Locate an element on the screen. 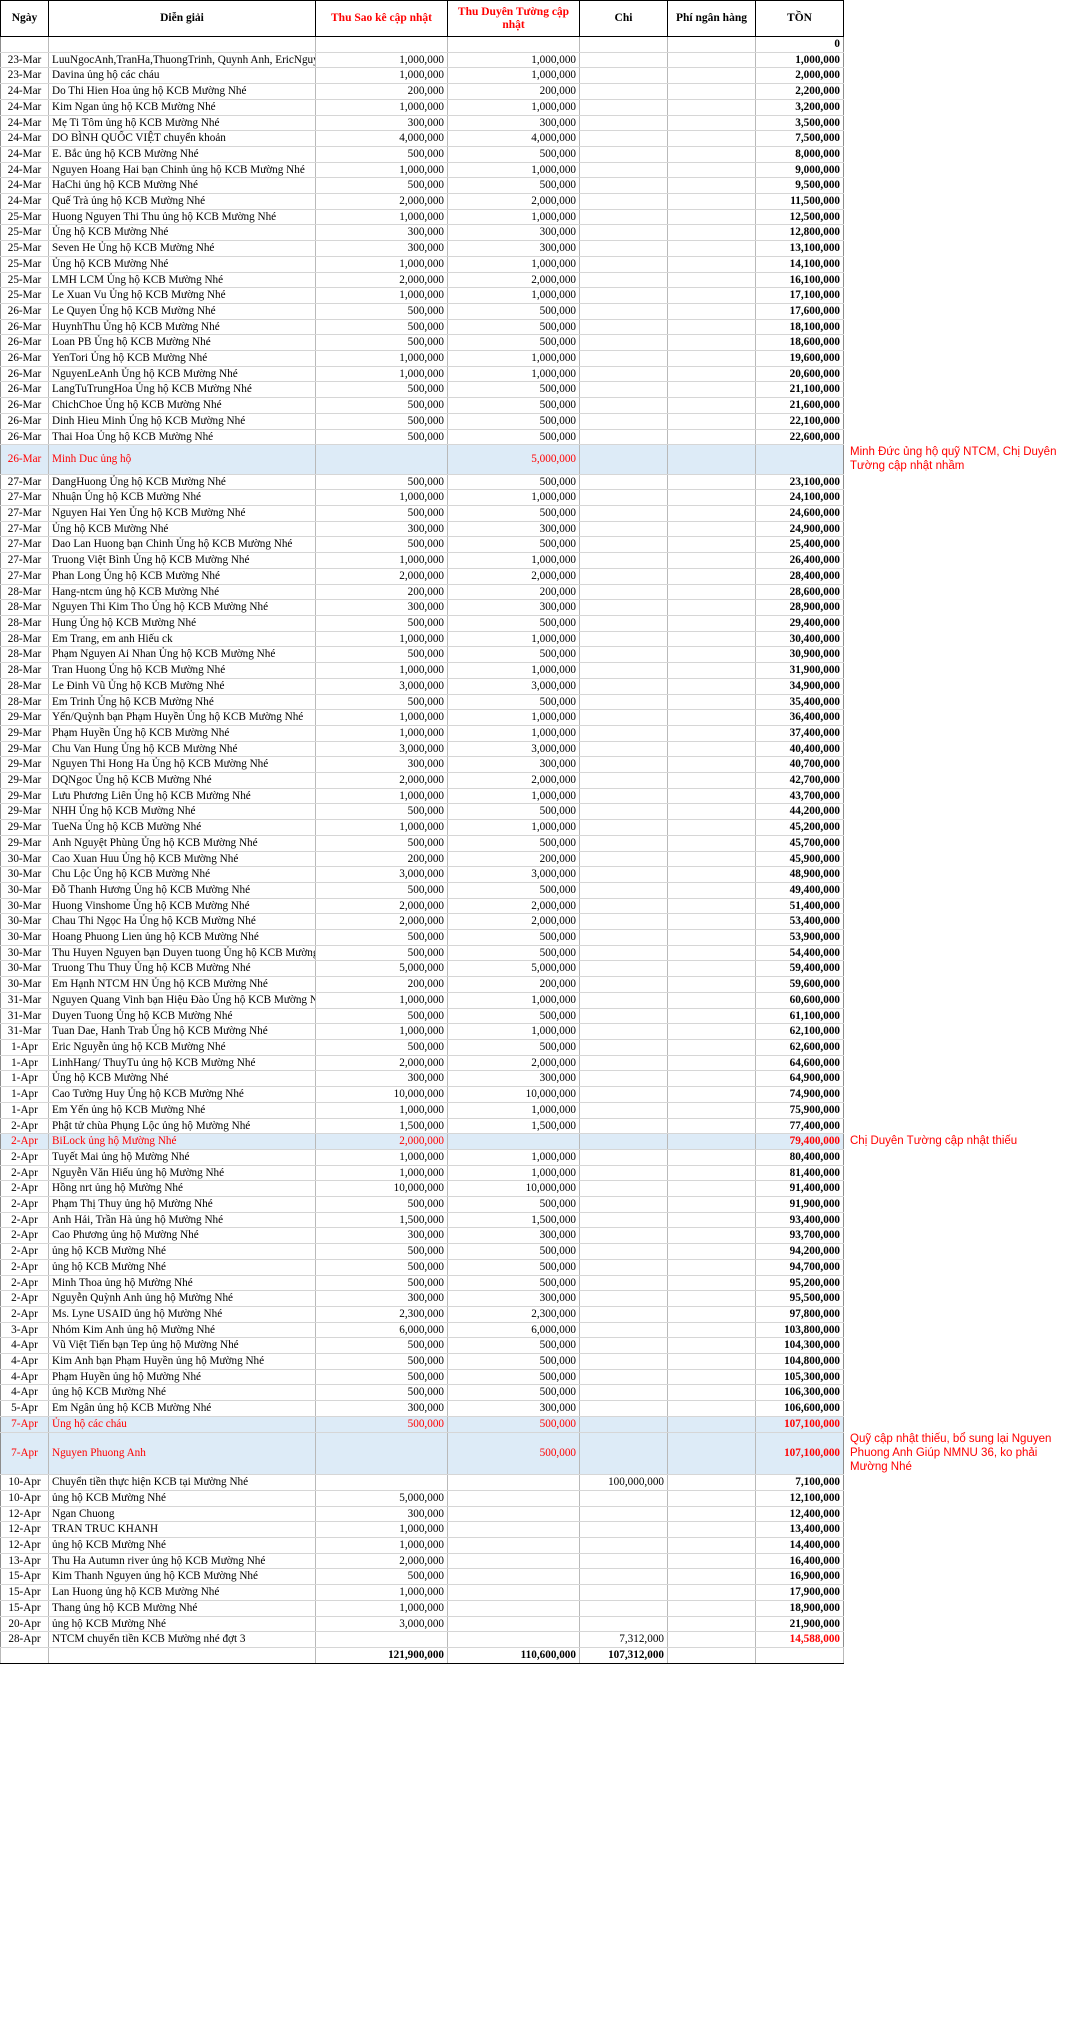 The width and height of the screenshot is (1080, 2020). cell-ton: 21,600,000 is located at coordinates (799, 405).